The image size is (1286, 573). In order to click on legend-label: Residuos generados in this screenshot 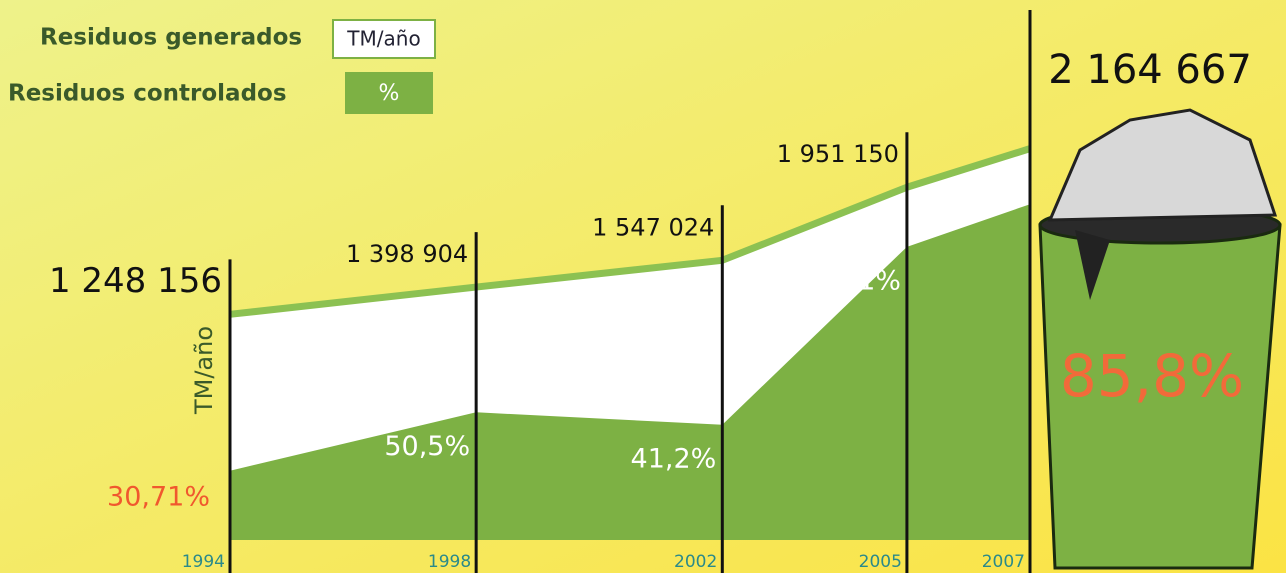, I will do `click(171, 38)`.